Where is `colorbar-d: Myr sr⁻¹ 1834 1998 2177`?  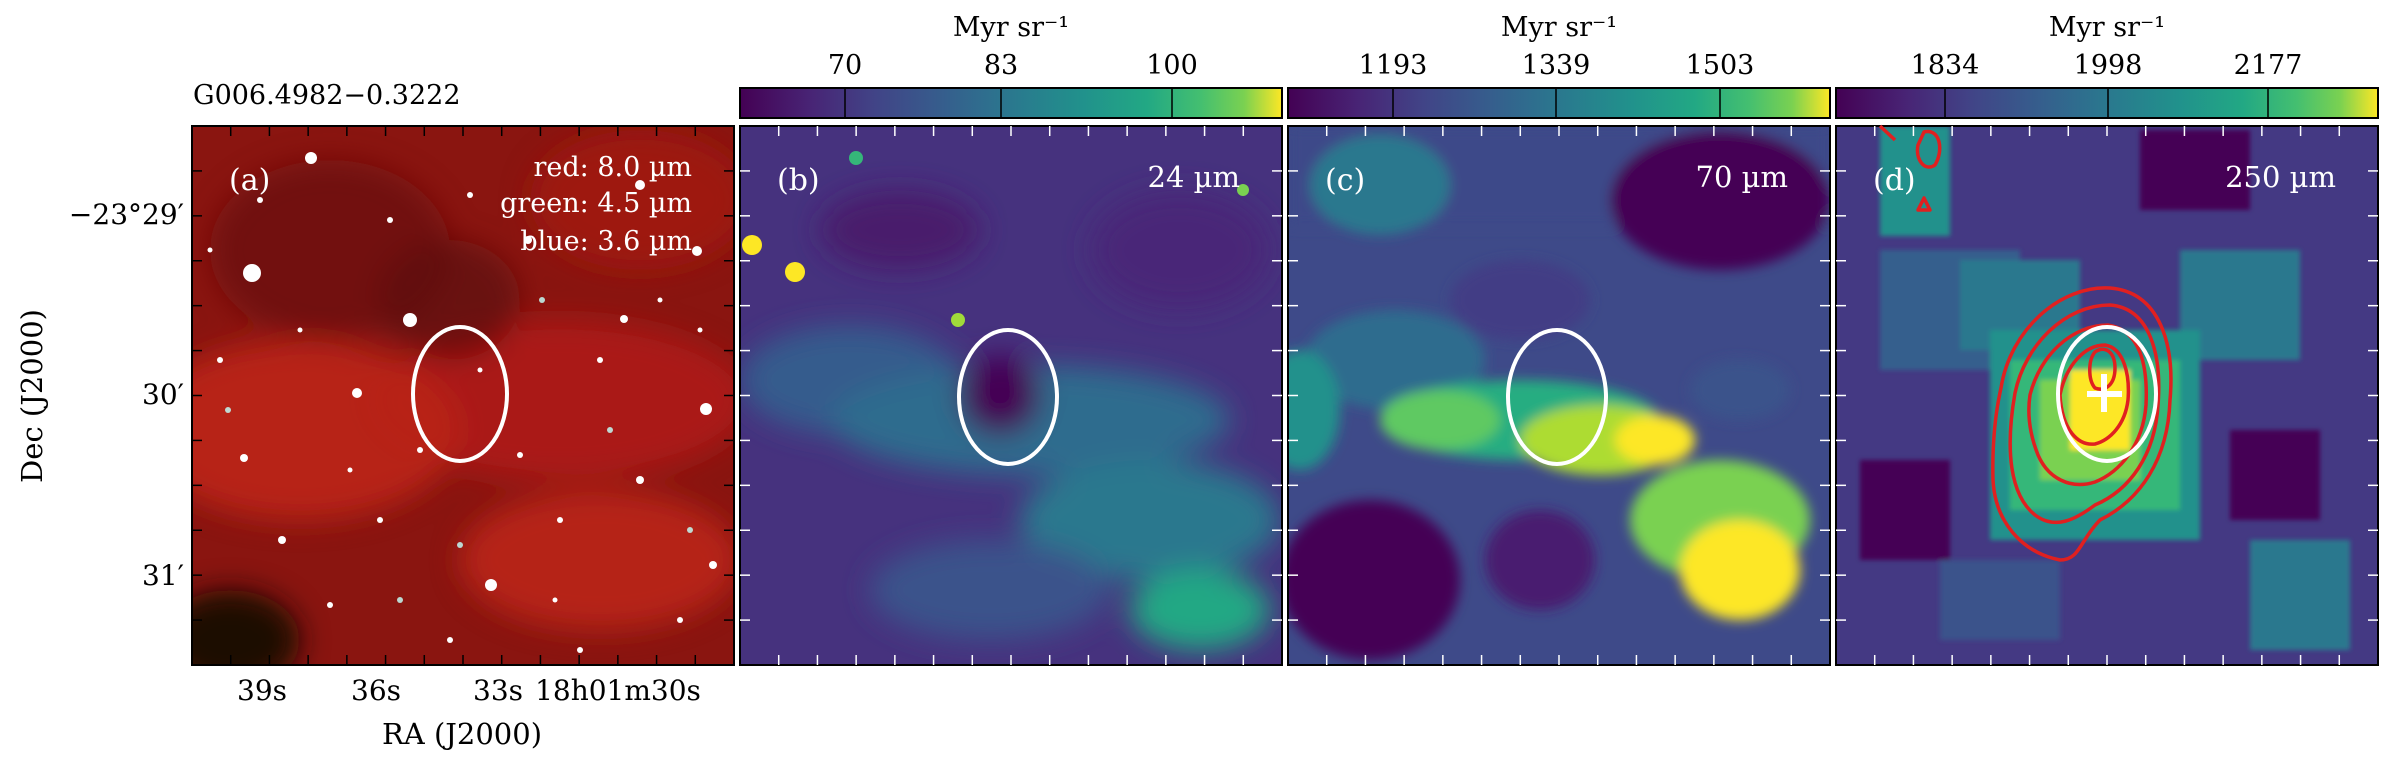 colorbar-d: Myr sr⁻¹ 1834 1998 2177 is located at coordinates (2107, 65).